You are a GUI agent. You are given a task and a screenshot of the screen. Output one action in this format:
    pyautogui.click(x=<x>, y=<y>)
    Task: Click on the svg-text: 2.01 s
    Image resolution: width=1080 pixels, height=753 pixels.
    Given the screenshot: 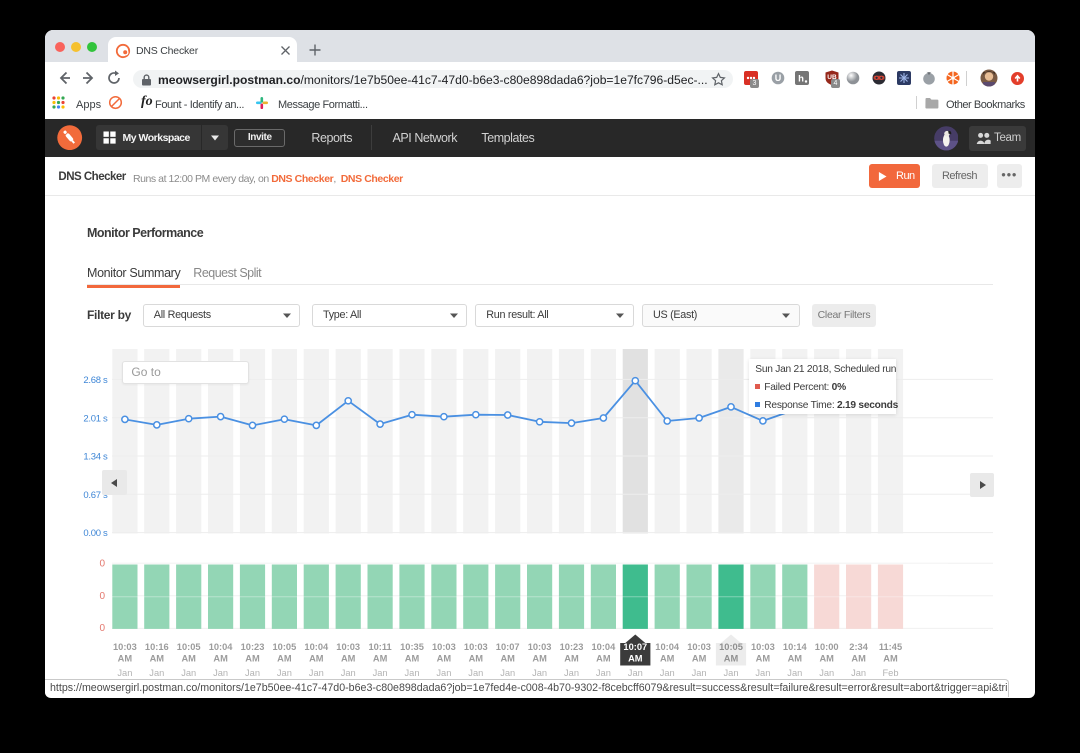 What is the action you would take?
    pyautogui.click(x=95, y=418)
    